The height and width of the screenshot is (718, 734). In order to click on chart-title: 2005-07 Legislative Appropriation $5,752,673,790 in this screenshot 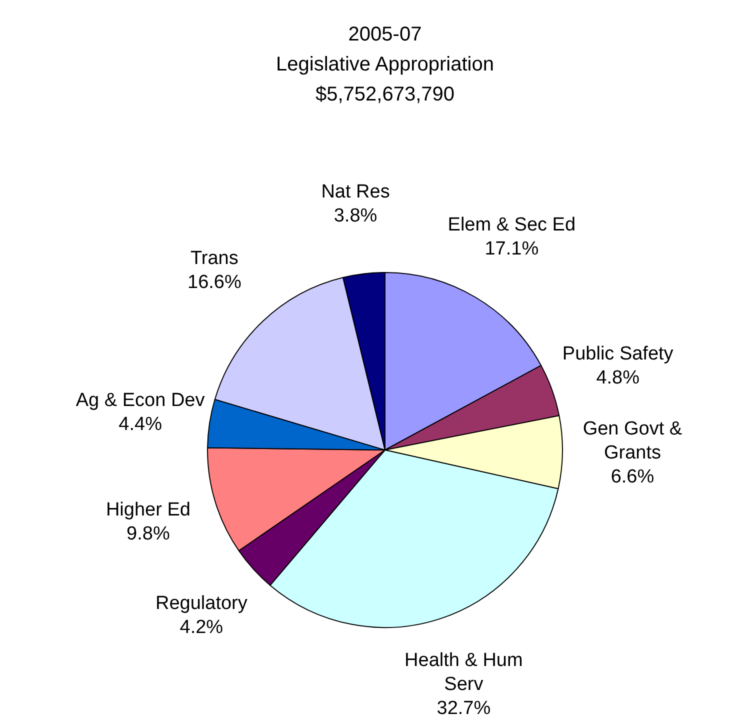, I will do `click(385, 65)`.